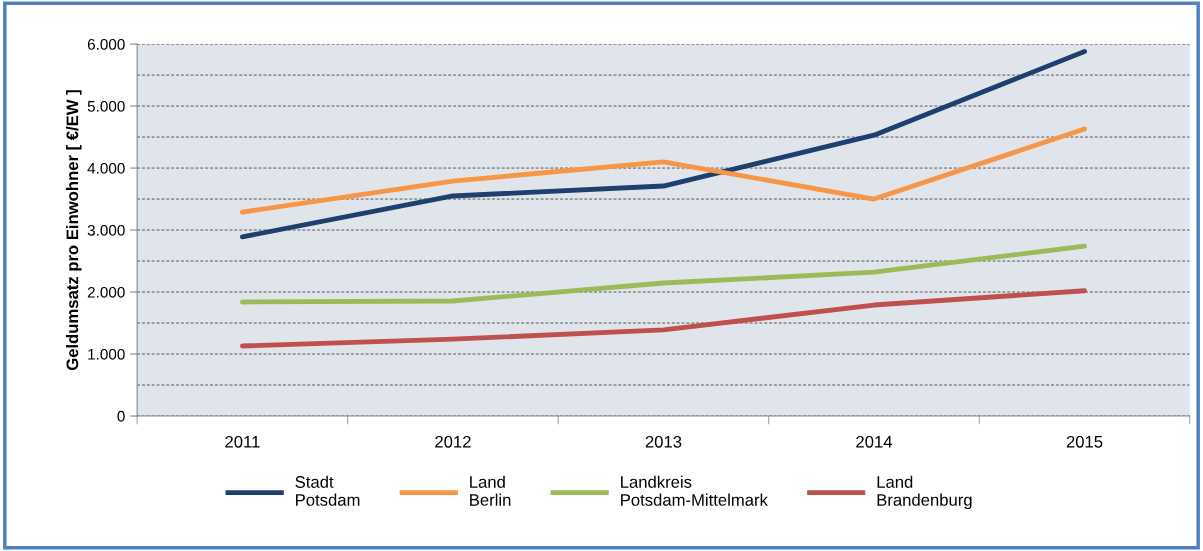 This screenshot has width=1203, height=551. I want to click on x-tick-label: 2011, so click(242, 441).